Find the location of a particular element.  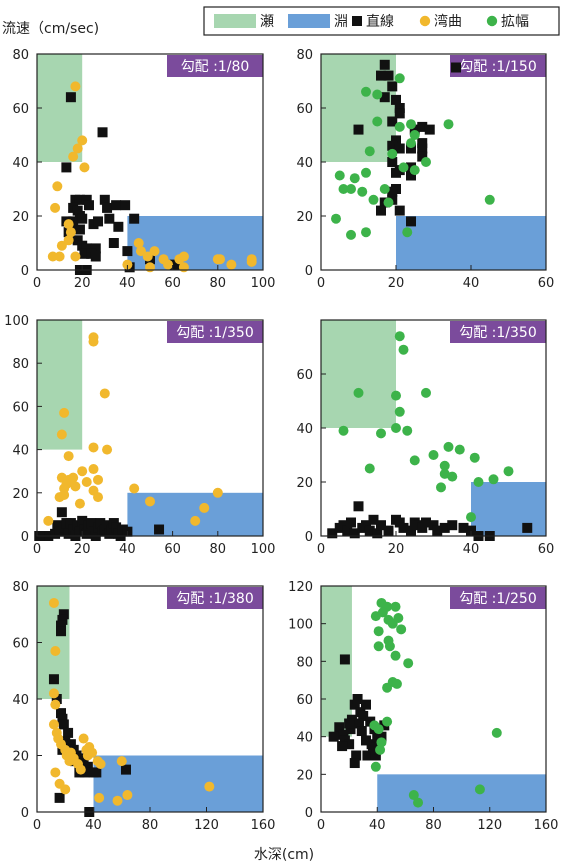

gradient-badge is located at coordinates (498, 332).